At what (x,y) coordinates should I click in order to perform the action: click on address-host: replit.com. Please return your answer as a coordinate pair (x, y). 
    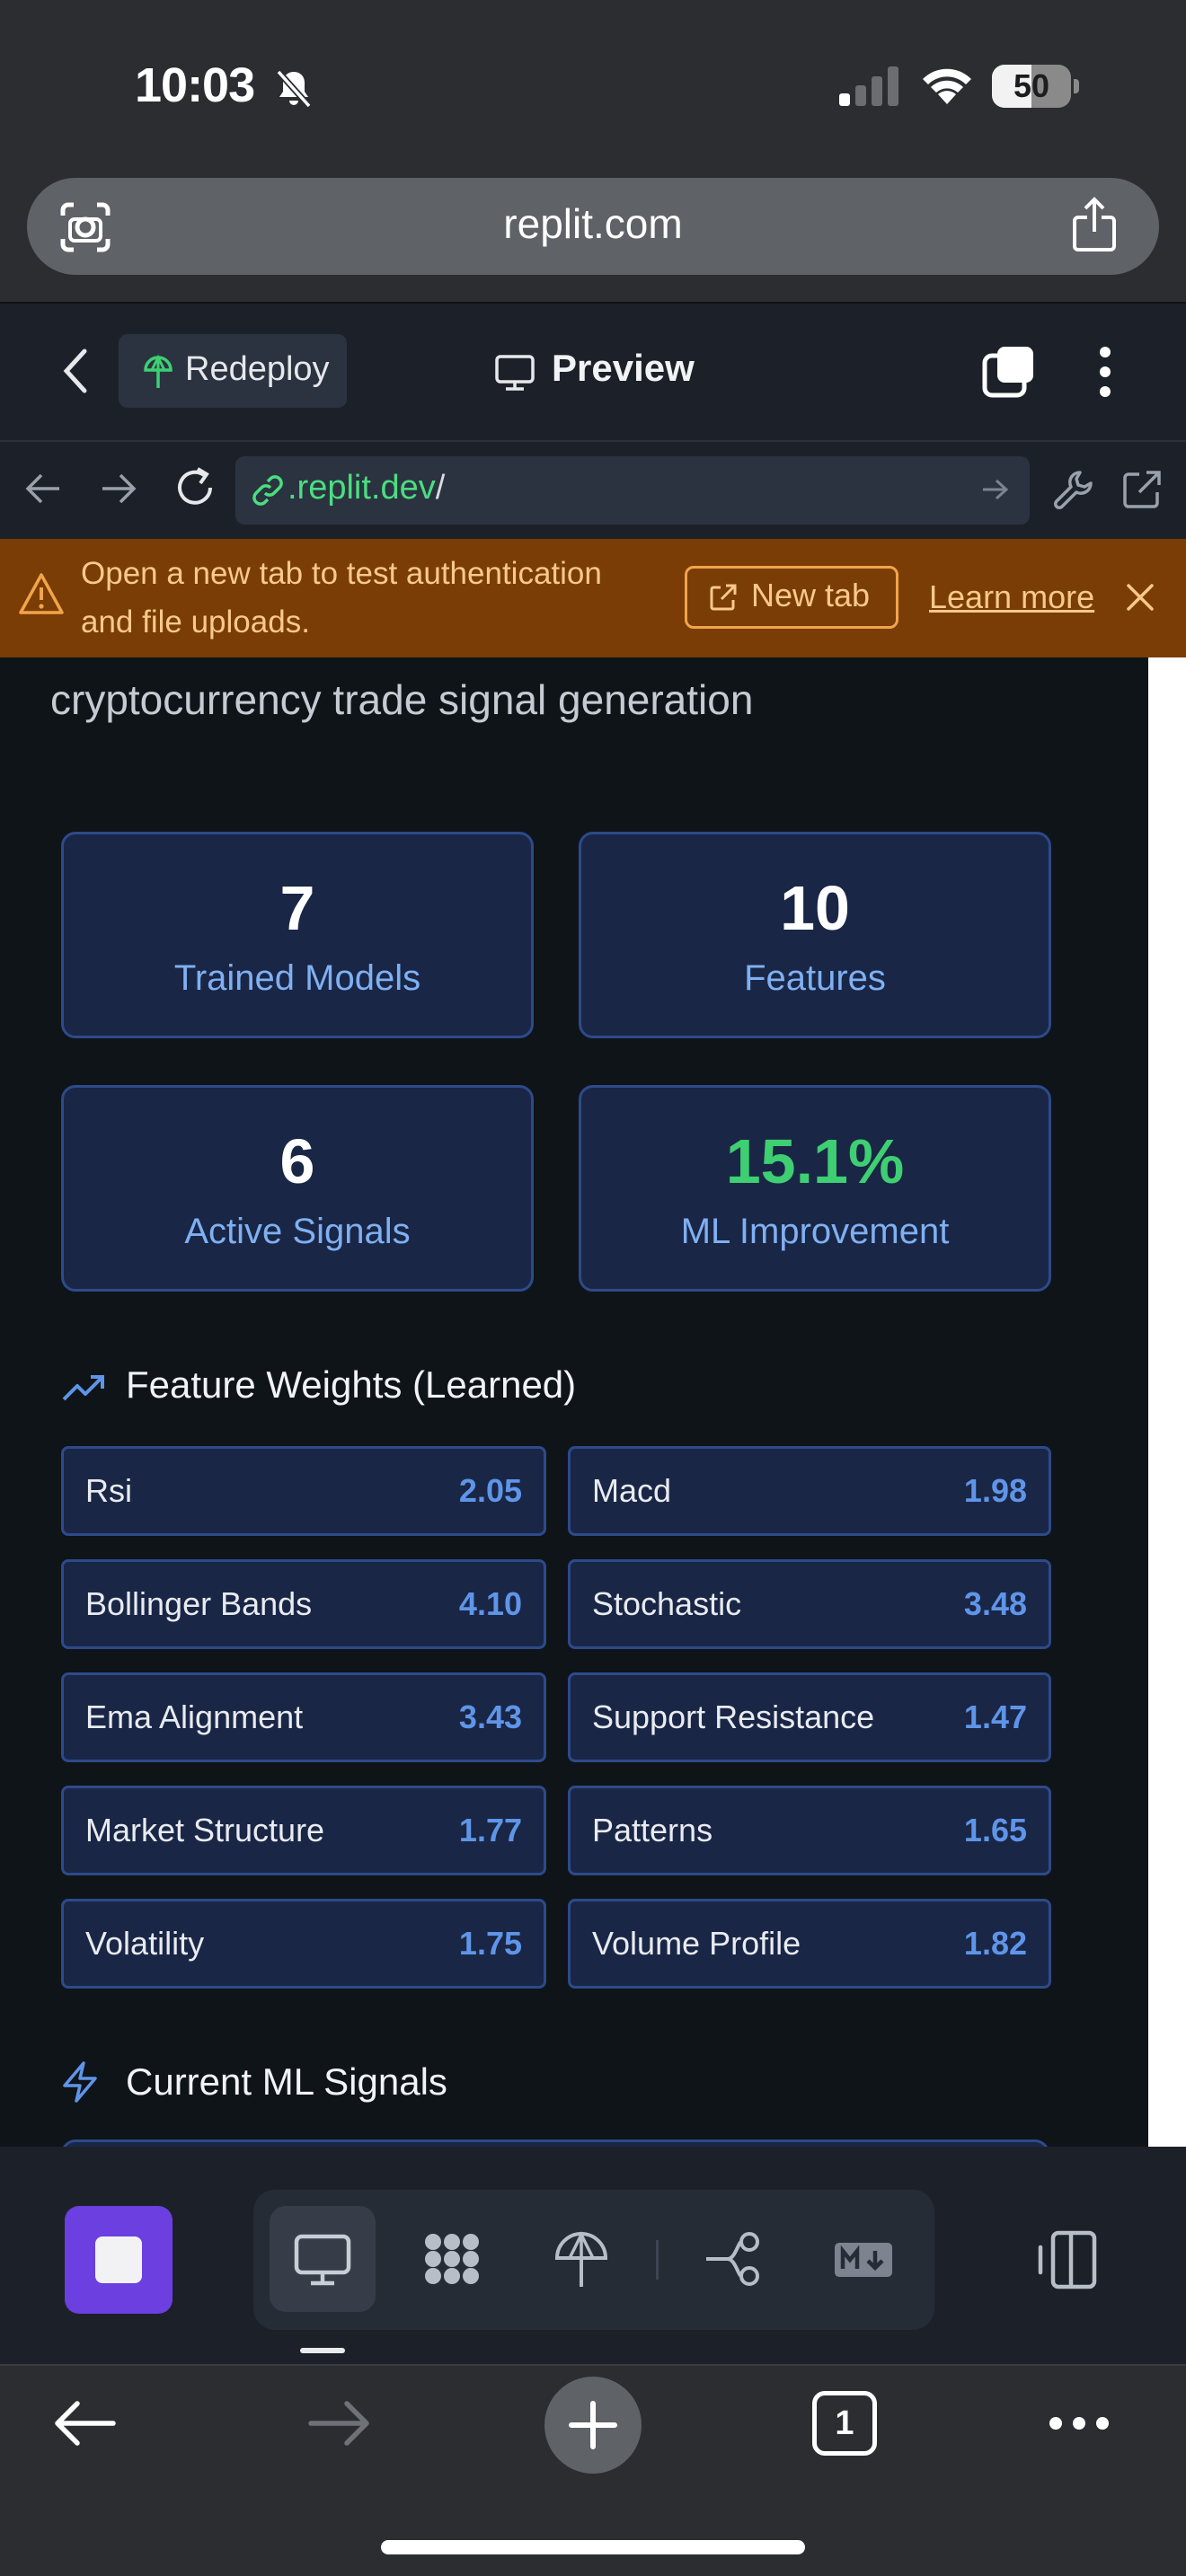
    Looking at the image, I should click on (593, 223).